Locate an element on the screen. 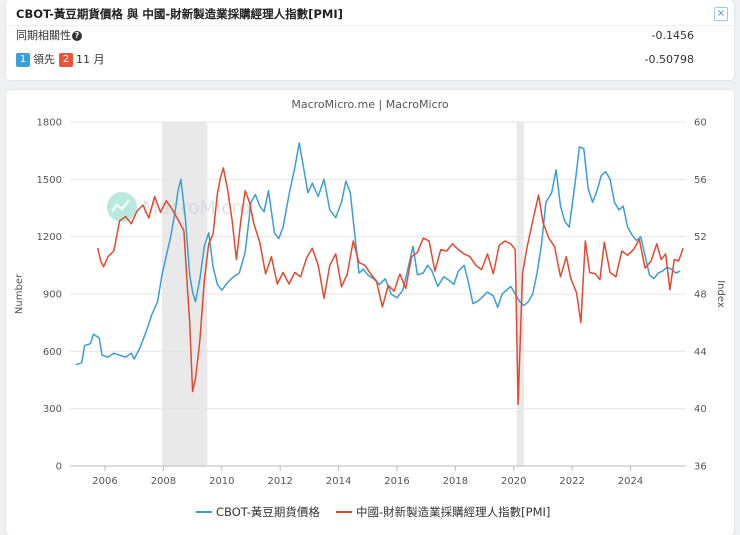 This screenshot has height=535, width=740. watermark-text: MacroMicro is located at coordinates (196, 208).